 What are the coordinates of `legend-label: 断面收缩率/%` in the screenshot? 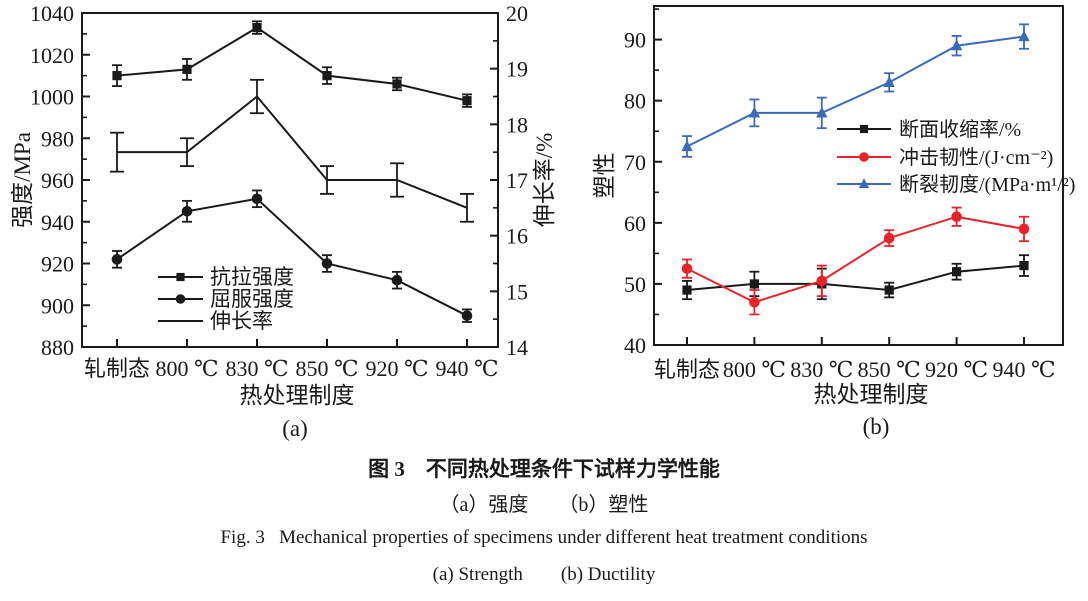 It's located at (960, 129).